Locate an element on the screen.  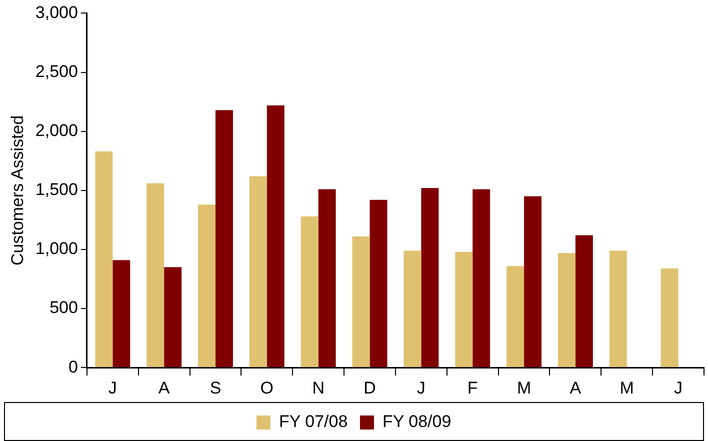
y-tick-label: 0 is located at coordinates (73, 366).